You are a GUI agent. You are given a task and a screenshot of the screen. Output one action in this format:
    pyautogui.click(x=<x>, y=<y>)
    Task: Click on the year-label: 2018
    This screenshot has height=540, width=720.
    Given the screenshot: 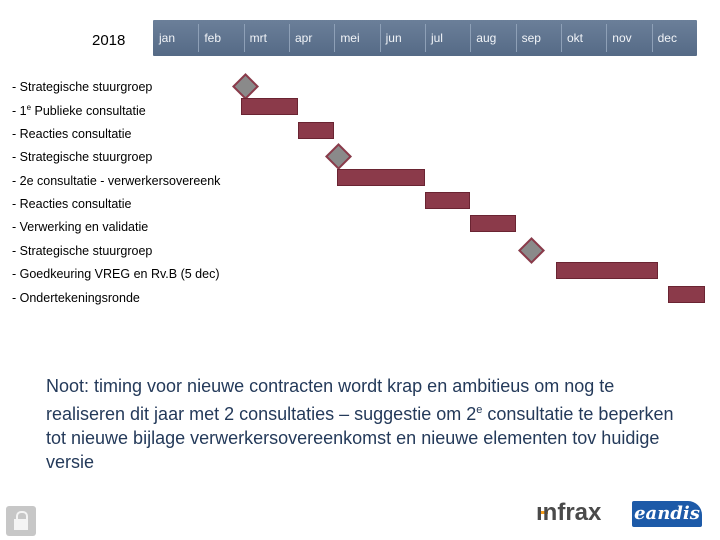 What is the action you would take?
    pyautogui.click(x=109, y=40)
    